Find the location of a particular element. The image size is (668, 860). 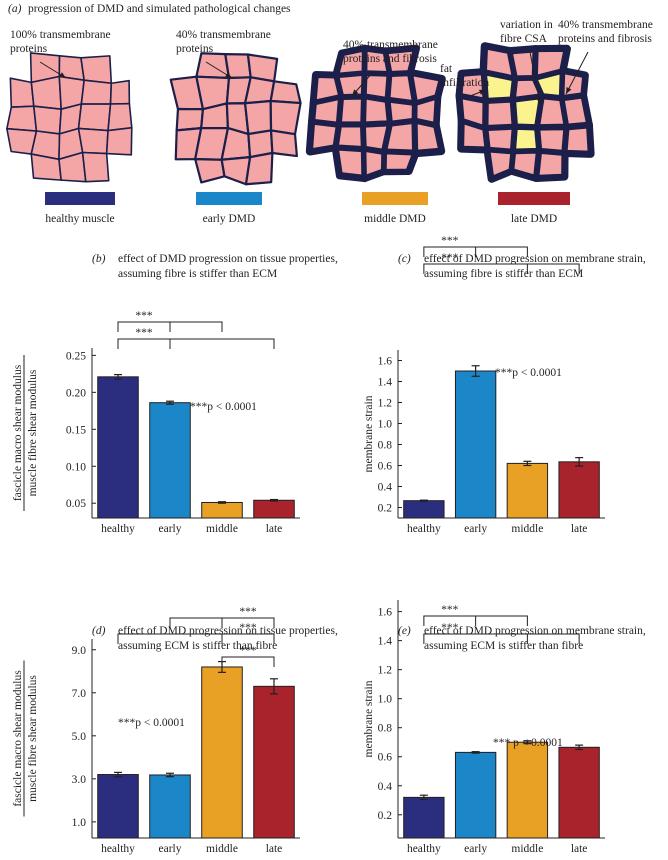

arrow is located at coordinates (535, 78).